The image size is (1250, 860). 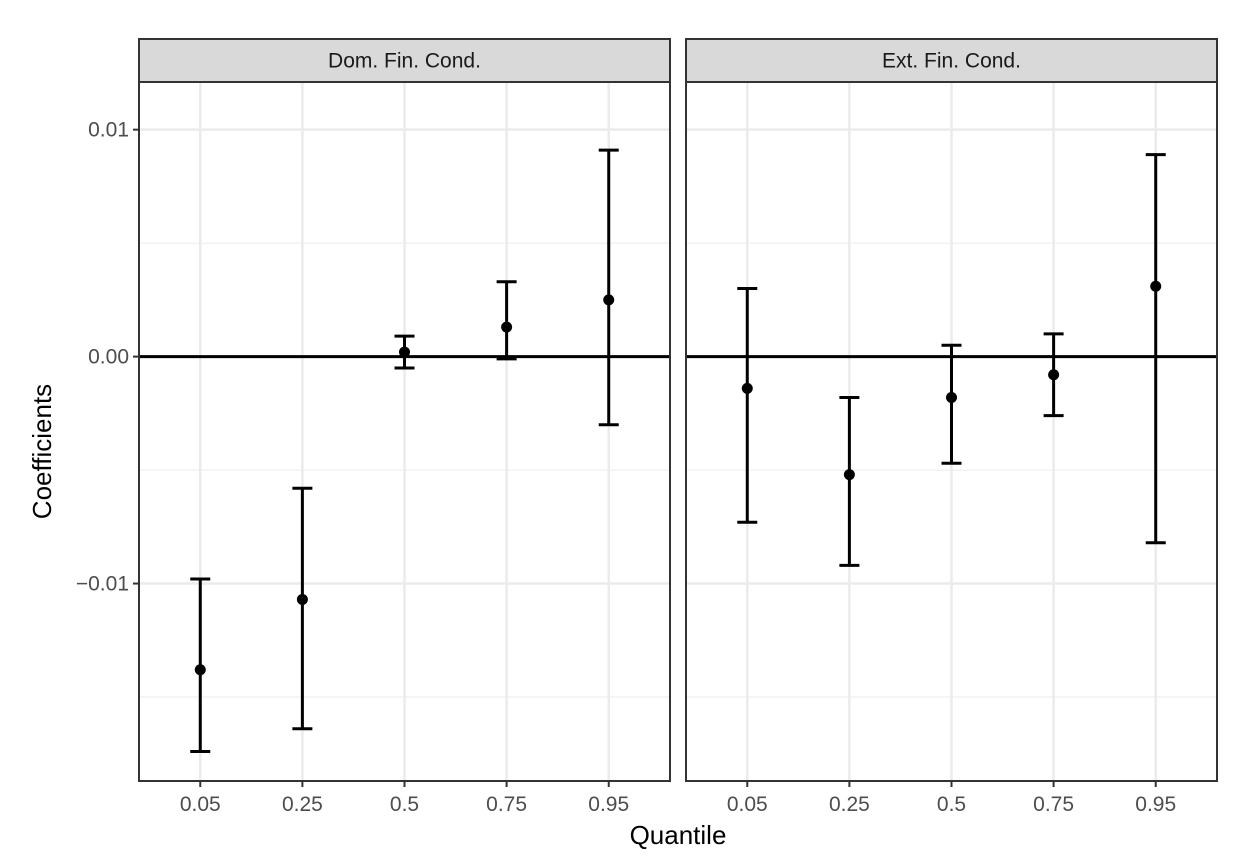 I want to click on y-tick-label: 0.00, so click(x=108, y=357).